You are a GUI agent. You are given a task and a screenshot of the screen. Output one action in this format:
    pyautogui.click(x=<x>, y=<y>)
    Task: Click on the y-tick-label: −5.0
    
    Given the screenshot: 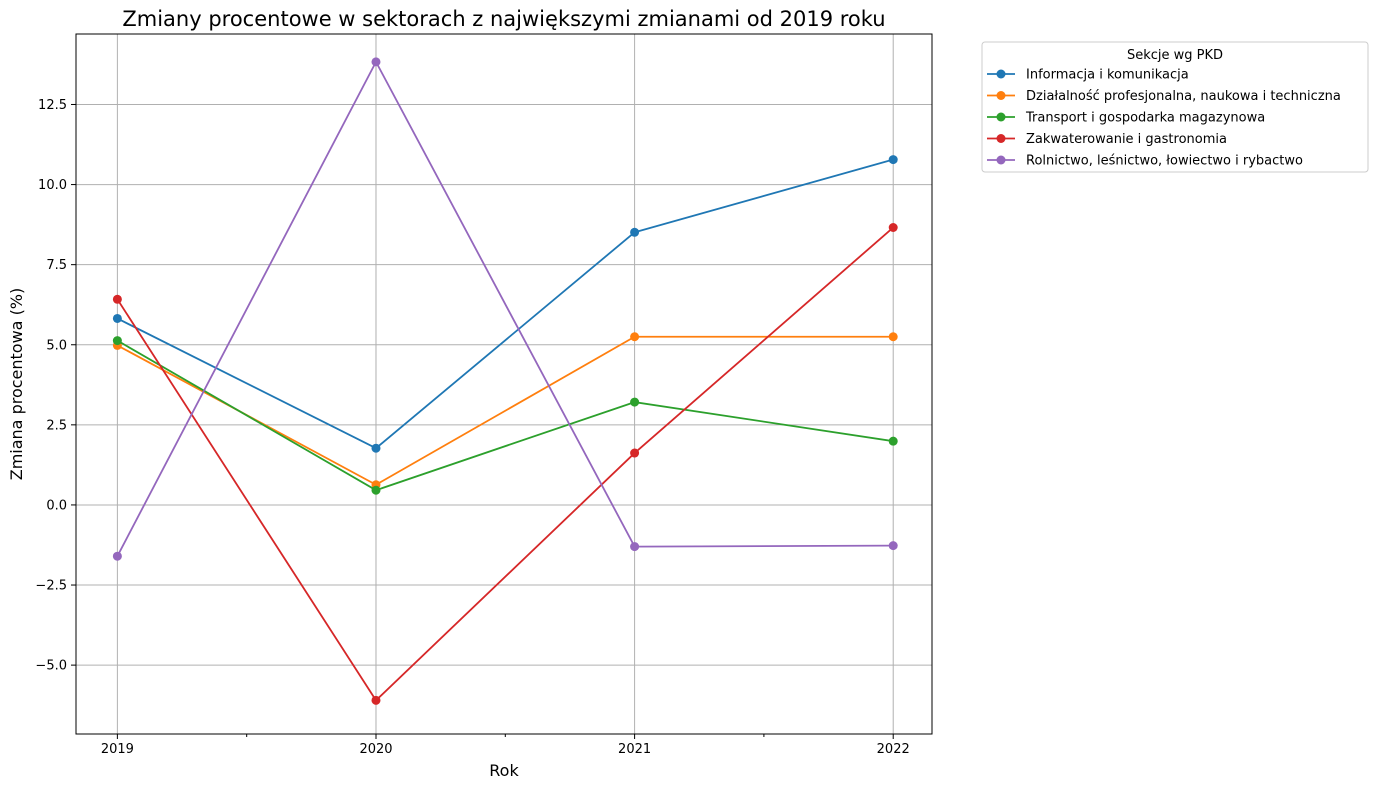 What is the action you would take?
    pyautogui.click(x=51, y=666)
    